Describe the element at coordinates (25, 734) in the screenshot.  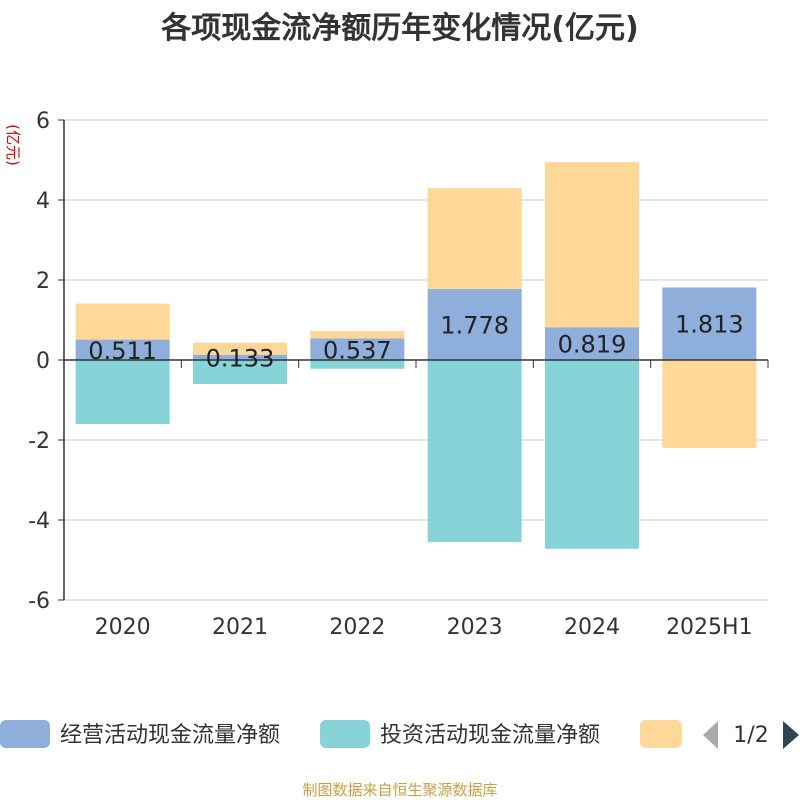
I see `legend-swatch-operating` at that location.